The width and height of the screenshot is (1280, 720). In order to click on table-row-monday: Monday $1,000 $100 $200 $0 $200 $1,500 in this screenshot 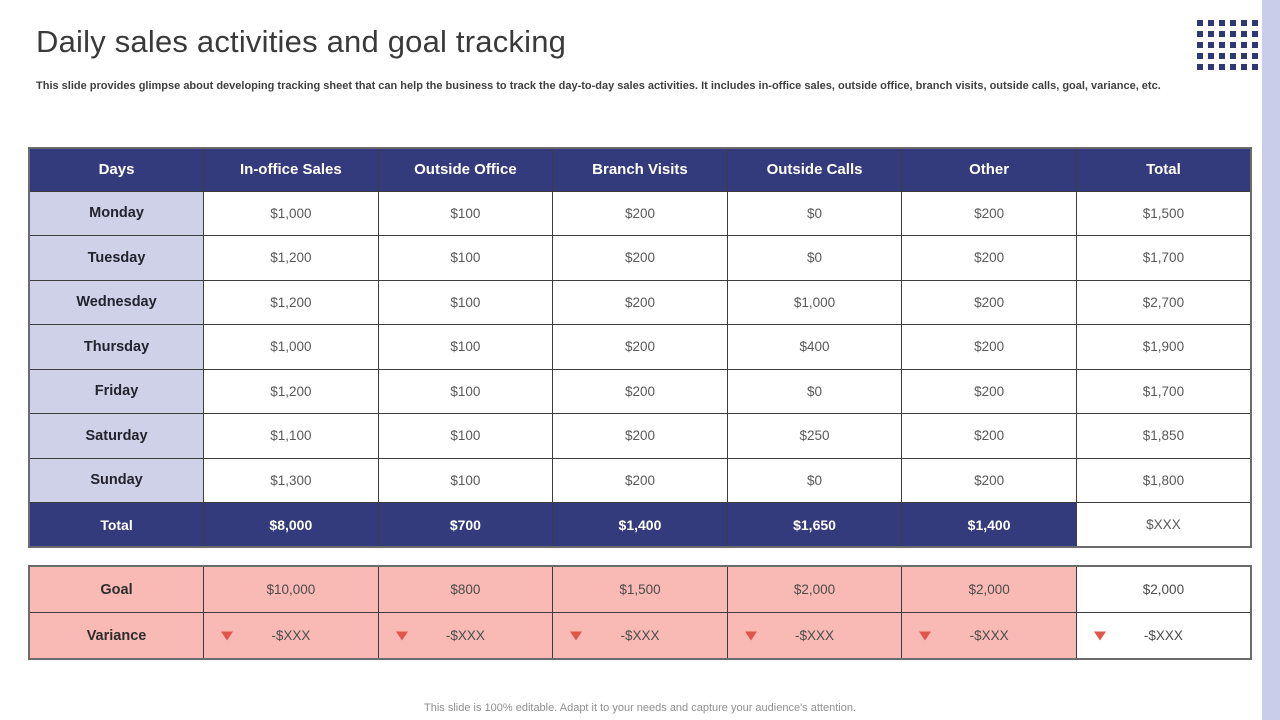, I will do `click(640, 213)`.